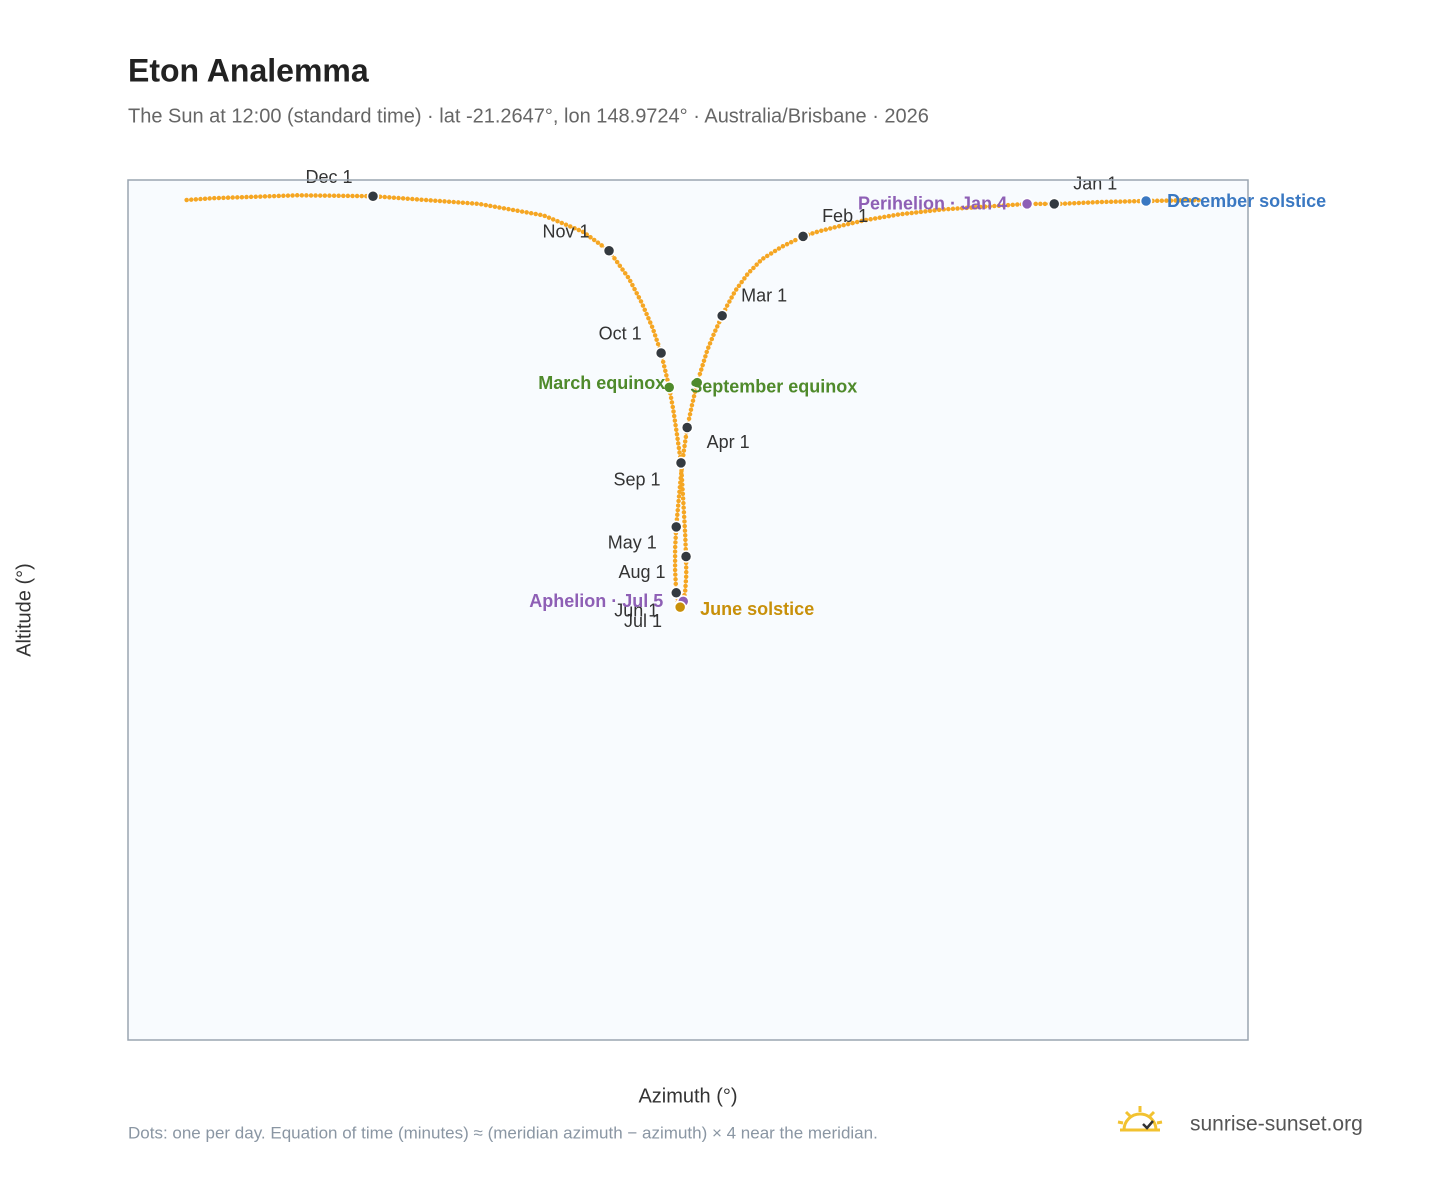 Image resolution: width=1448 pixels, height=1188 pixels. Describe the element at coordinates (1246, 201) in the screenshot. I see `point-label: December solstice` at that location.